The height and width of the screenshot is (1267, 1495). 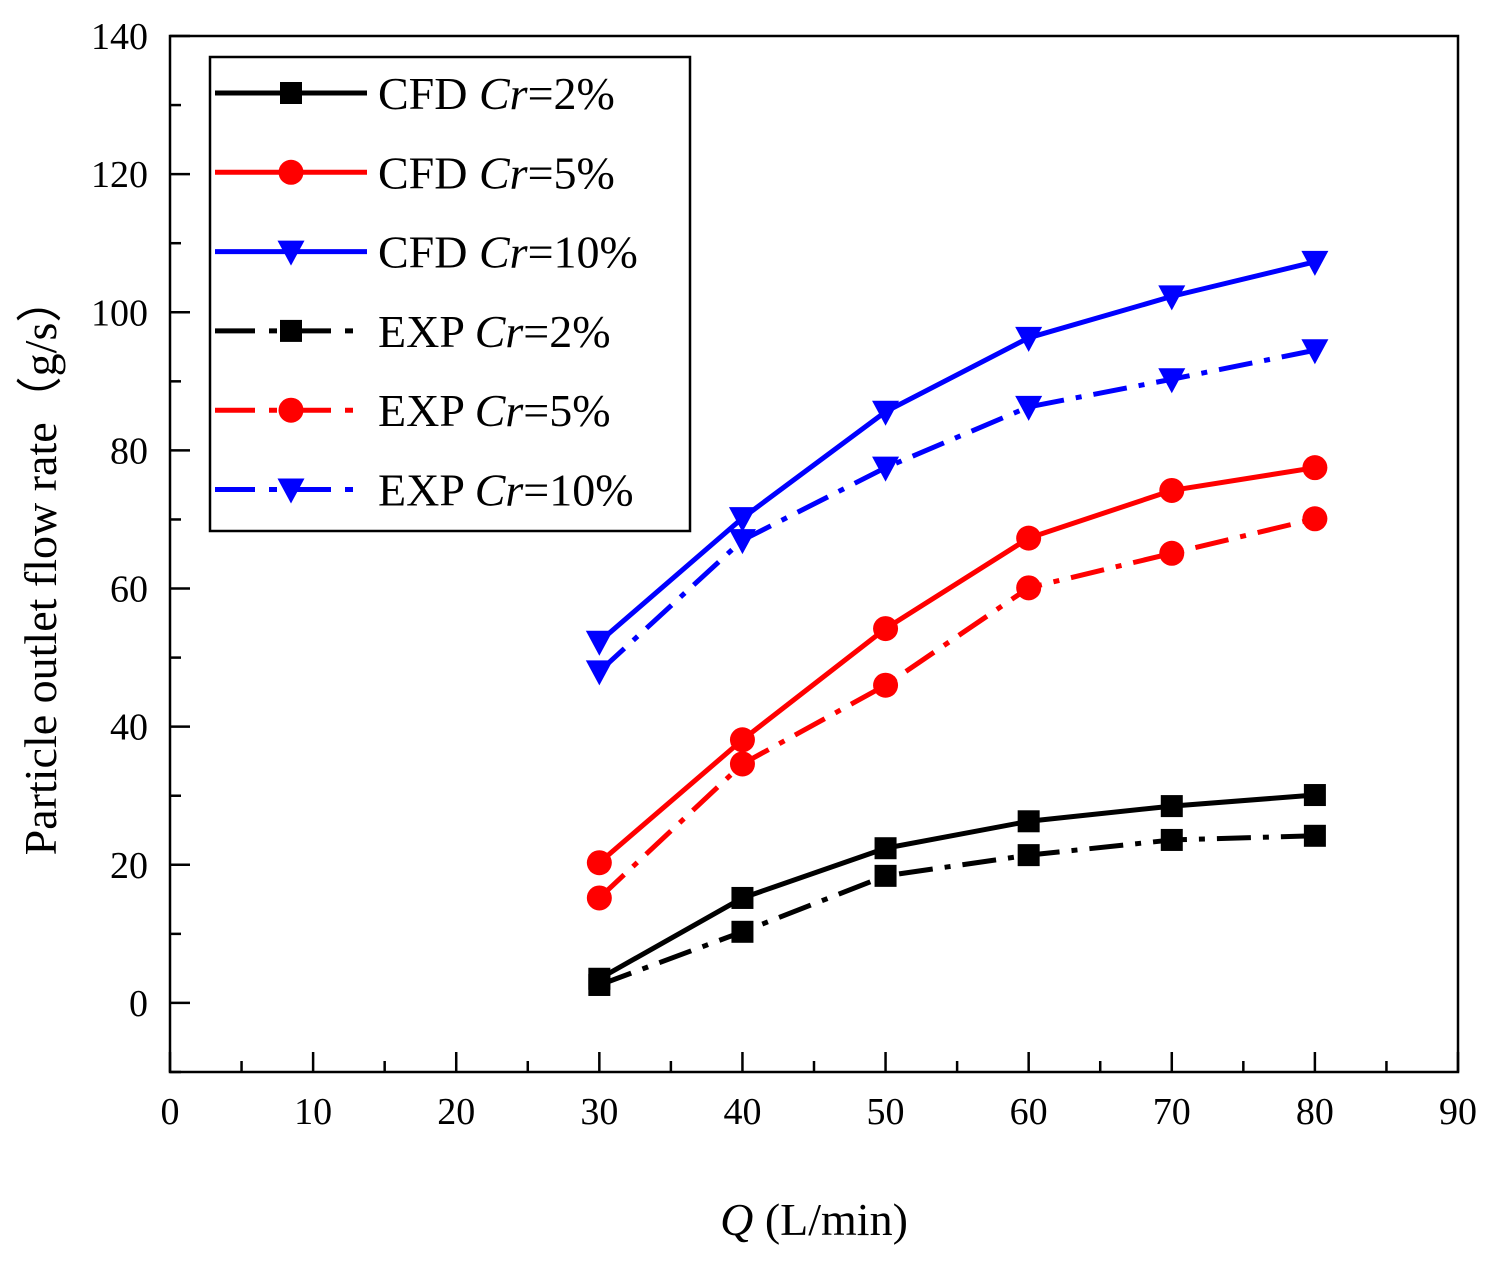 What do you see at coordinates (1315, 1112) in the screenshot?
I see `x-tick-label: 80` at bounding box center [1315, 1112].